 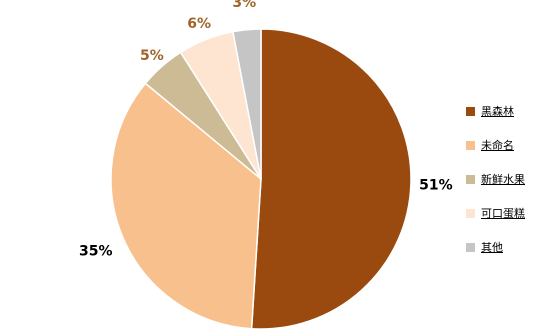 What do you see at coordinates (152, 56) in the screenshot?
I see `data-label: 5%` at bounding box center [152, 56].